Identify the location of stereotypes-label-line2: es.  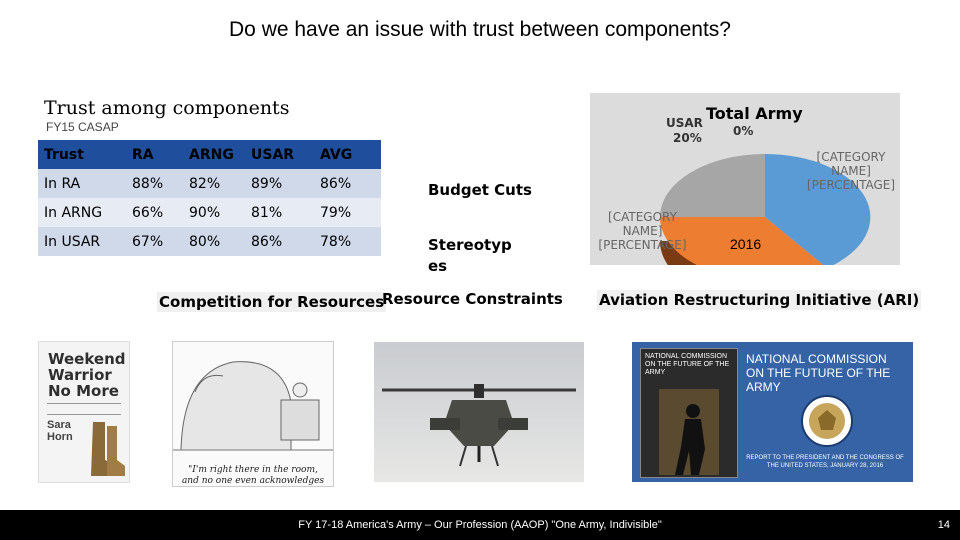
(438, 266).